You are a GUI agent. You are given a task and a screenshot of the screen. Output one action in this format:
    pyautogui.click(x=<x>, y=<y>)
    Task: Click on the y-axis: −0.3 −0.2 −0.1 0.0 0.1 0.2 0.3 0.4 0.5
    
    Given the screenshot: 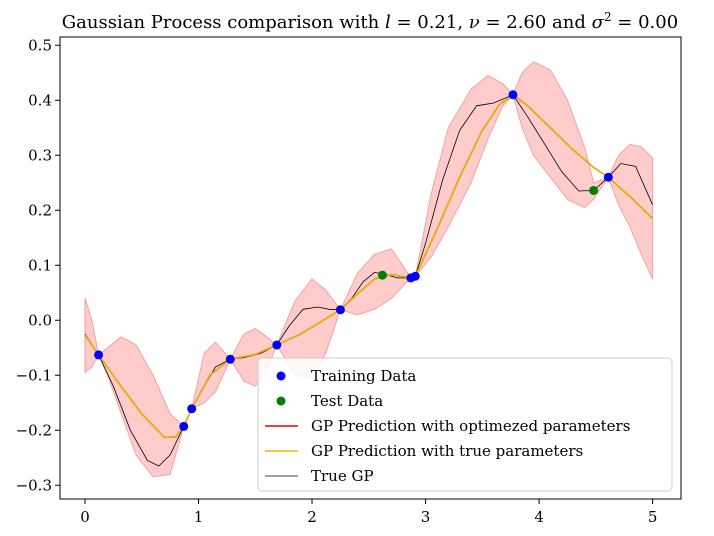 What is the action you would take?
    pyautogui.click(x=38, y=265)
    